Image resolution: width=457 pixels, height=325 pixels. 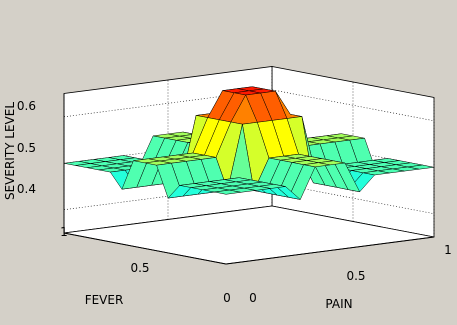 What do you see at coordinates (355, 276) in the screenshot?
I see `y-tick-label: 0.5` at bounding box center [355, 276].